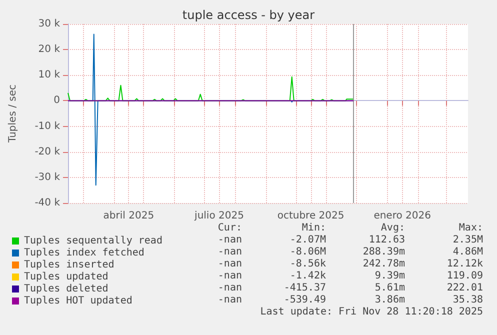 The height and width of the screenshot is (335, 497). Describe the element at coordinates (389, 276) in the screenshot. I see `text: 9.39m` at that location.